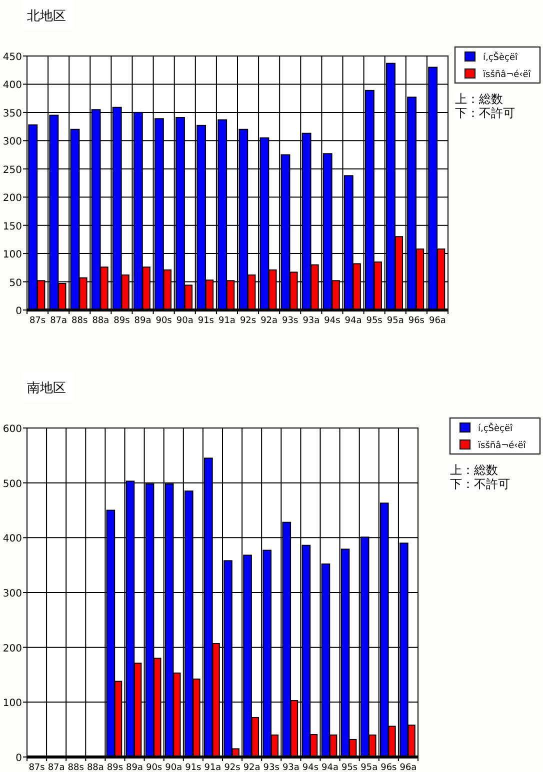 This screenshot has width=543, height=772. What do you see at coordinates (12, 484) in the screenshot?
I see `y-tick-label: 500` at bounding box center [12, 484].